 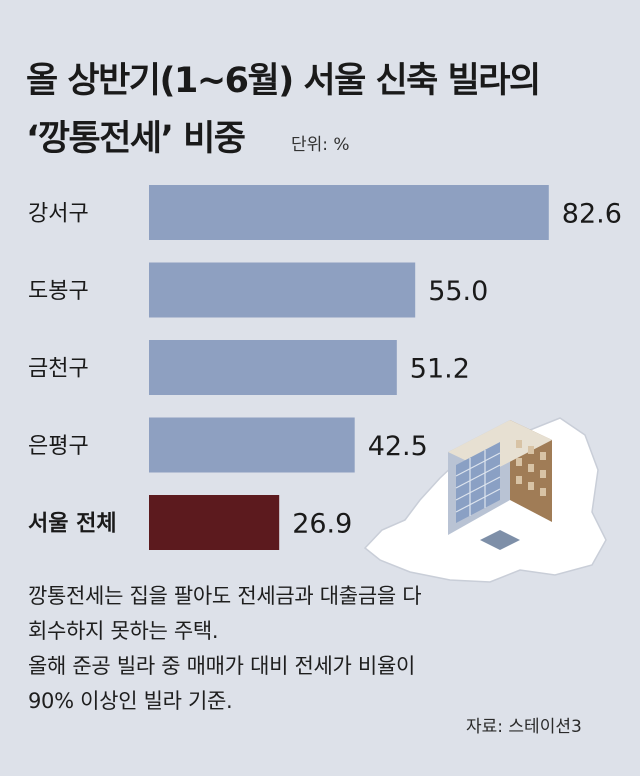 I want to click on value-label: 42.5, so click(x=398, y=446).